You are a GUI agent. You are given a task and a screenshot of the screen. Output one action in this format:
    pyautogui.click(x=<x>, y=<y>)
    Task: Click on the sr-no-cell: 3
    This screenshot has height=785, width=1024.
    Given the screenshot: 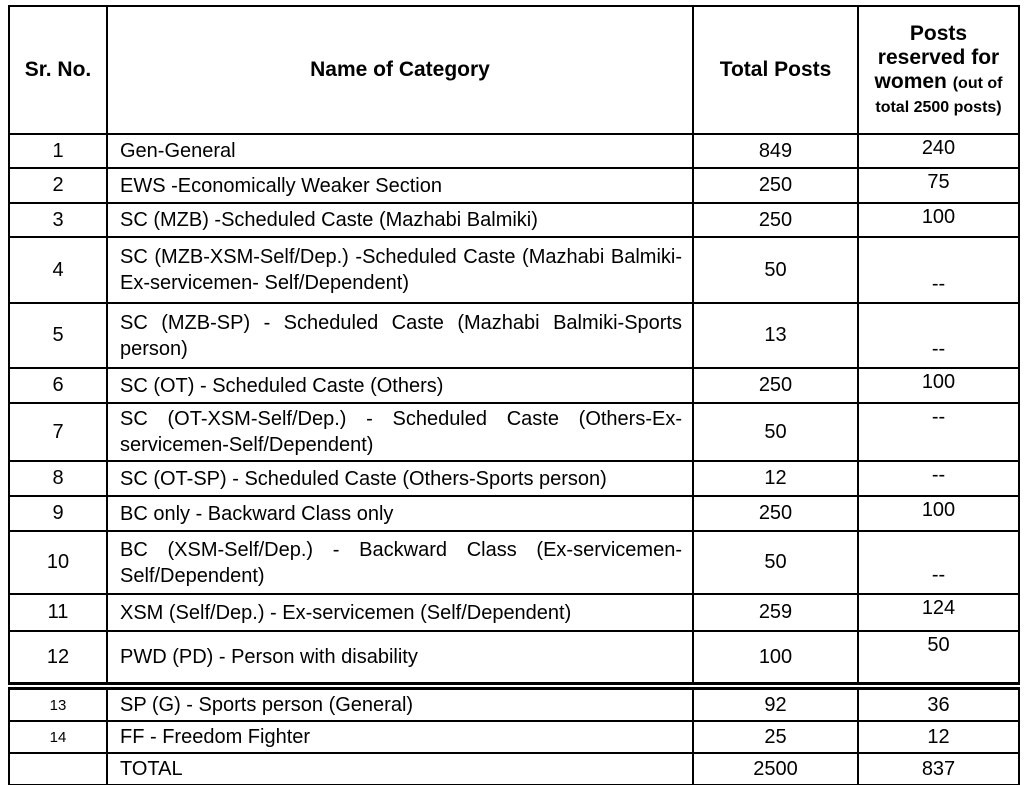 What is the action you would take?
    pyautogui.click(x=58, y=220)
    